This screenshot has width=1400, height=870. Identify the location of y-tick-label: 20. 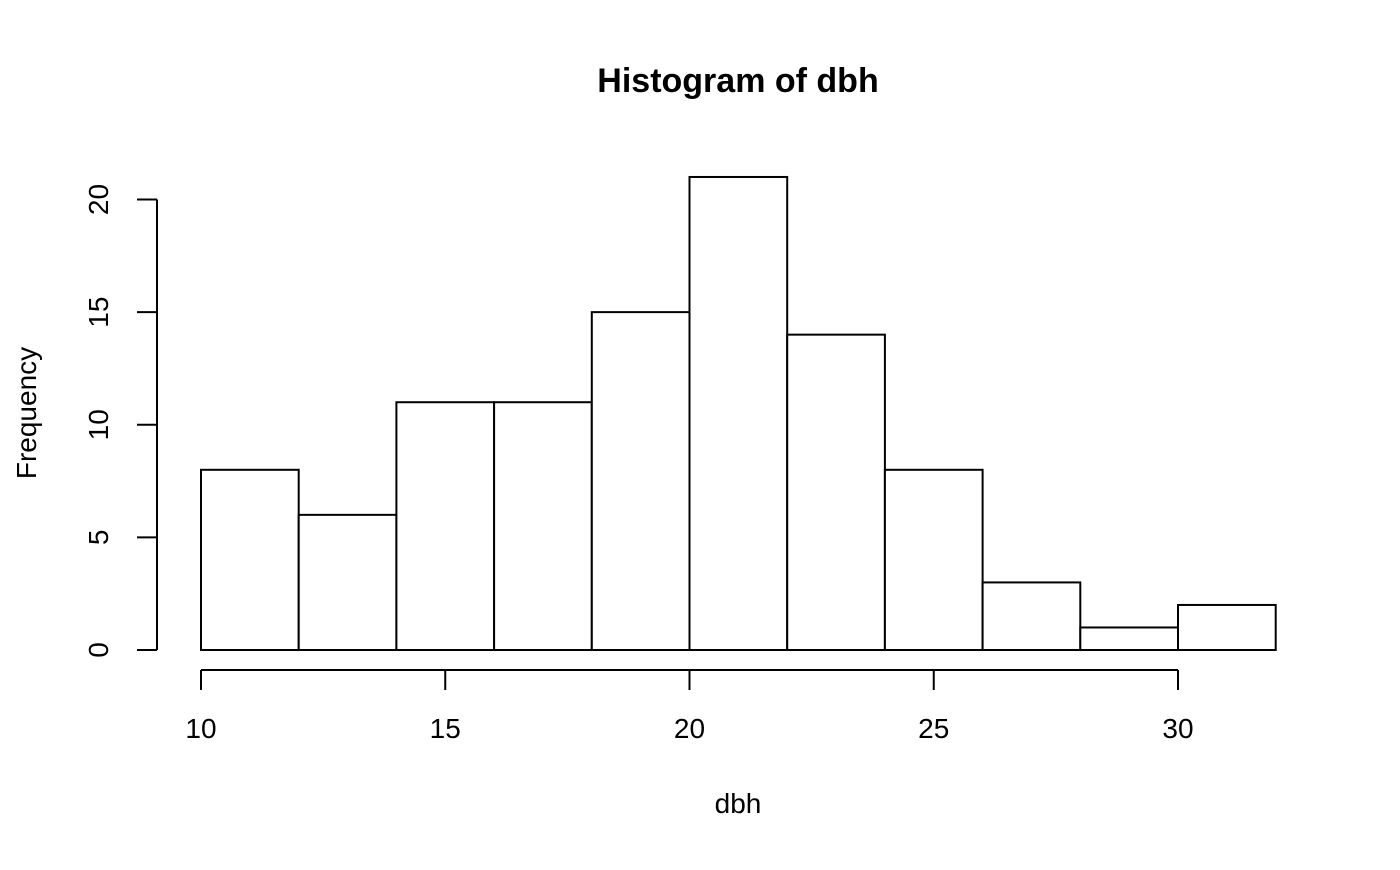
(98, 199).